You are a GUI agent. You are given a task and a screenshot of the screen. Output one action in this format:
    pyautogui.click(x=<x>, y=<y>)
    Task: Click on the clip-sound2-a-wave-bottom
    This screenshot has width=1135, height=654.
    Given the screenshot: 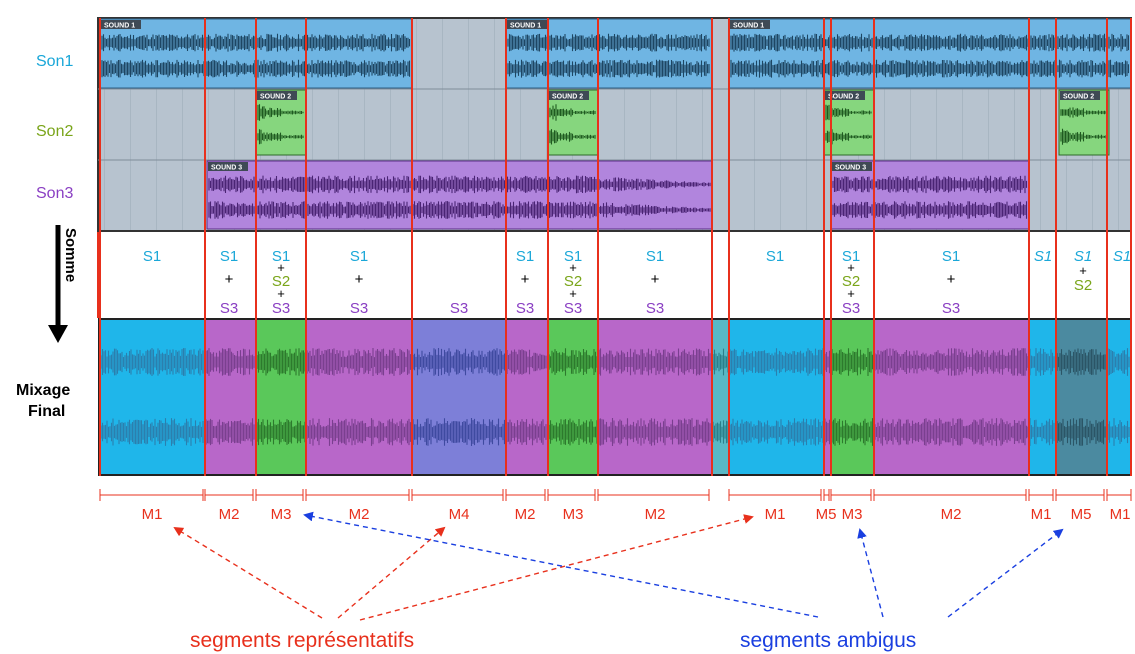 What is the action you would take?
    pyautogui.click(x=280, y=137)
    